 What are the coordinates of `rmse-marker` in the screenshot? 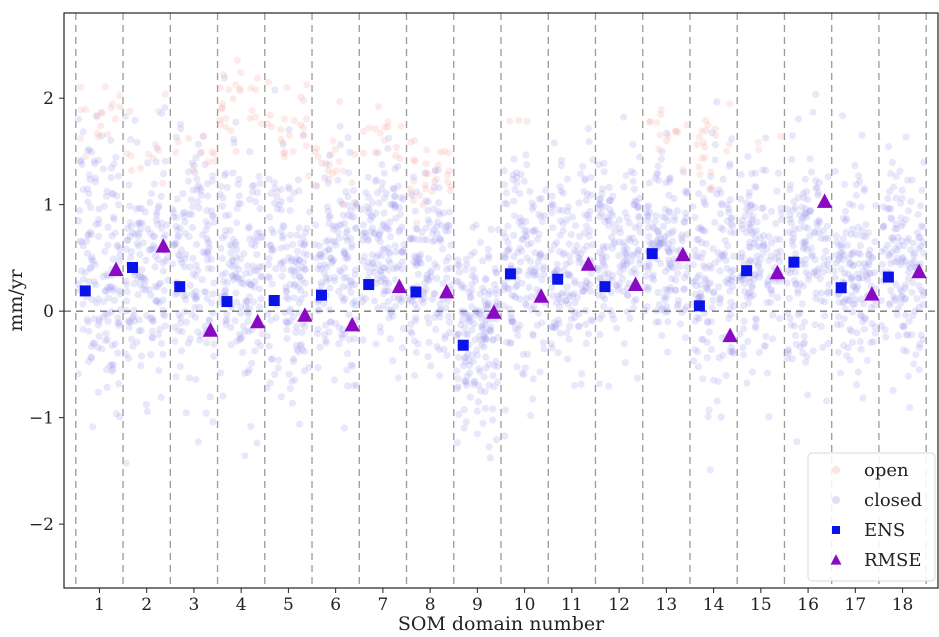 It's located at (163, 245).